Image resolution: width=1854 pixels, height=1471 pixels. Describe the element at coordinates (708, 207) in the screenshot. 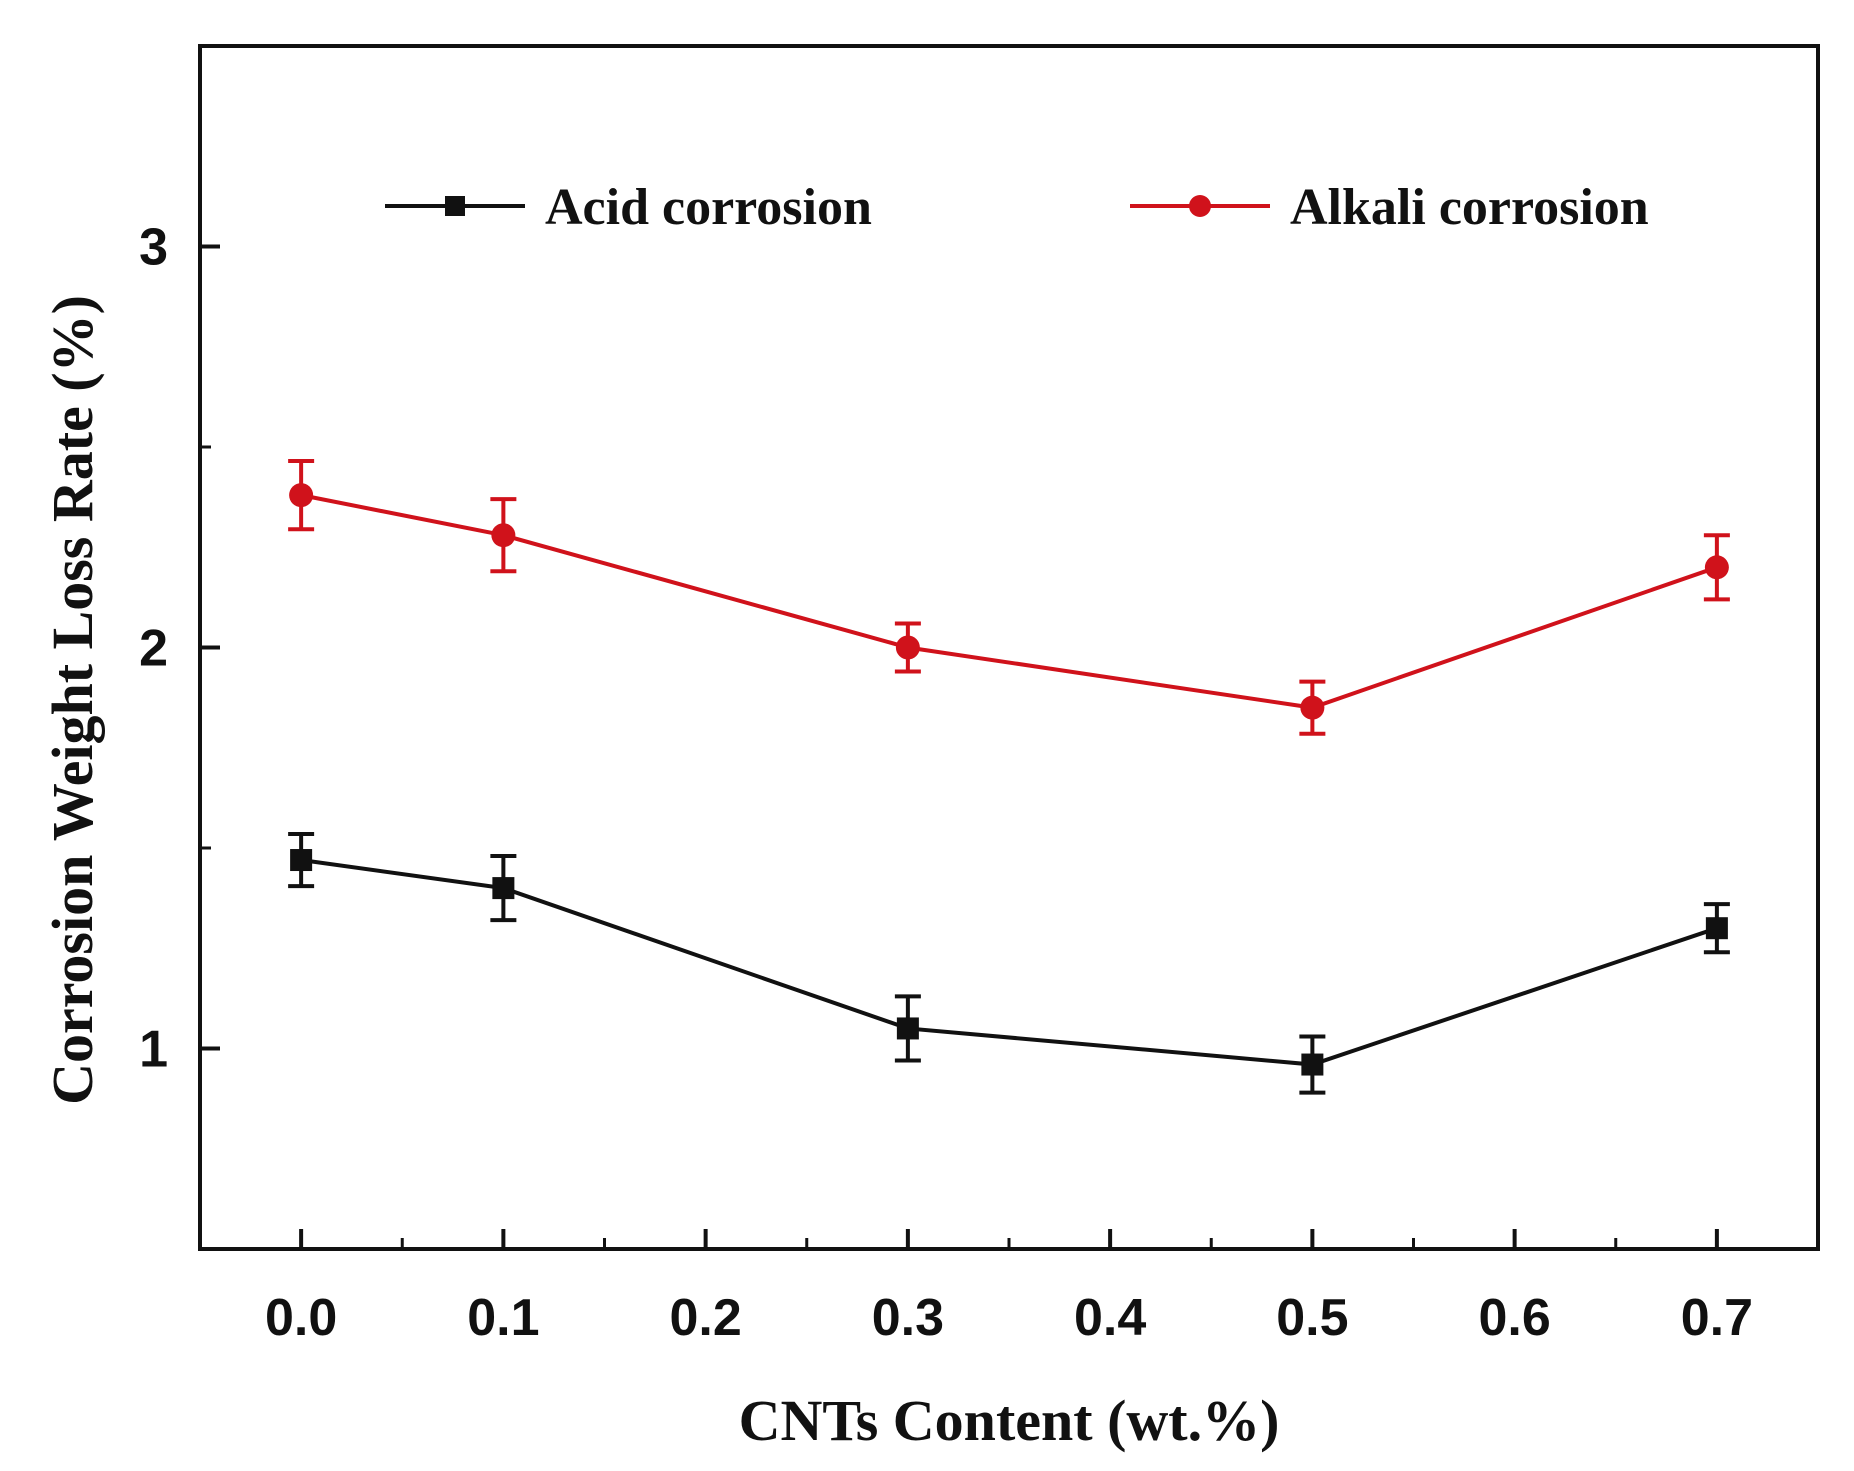

I see `legend-label-0: Acid corrosion` at that location.